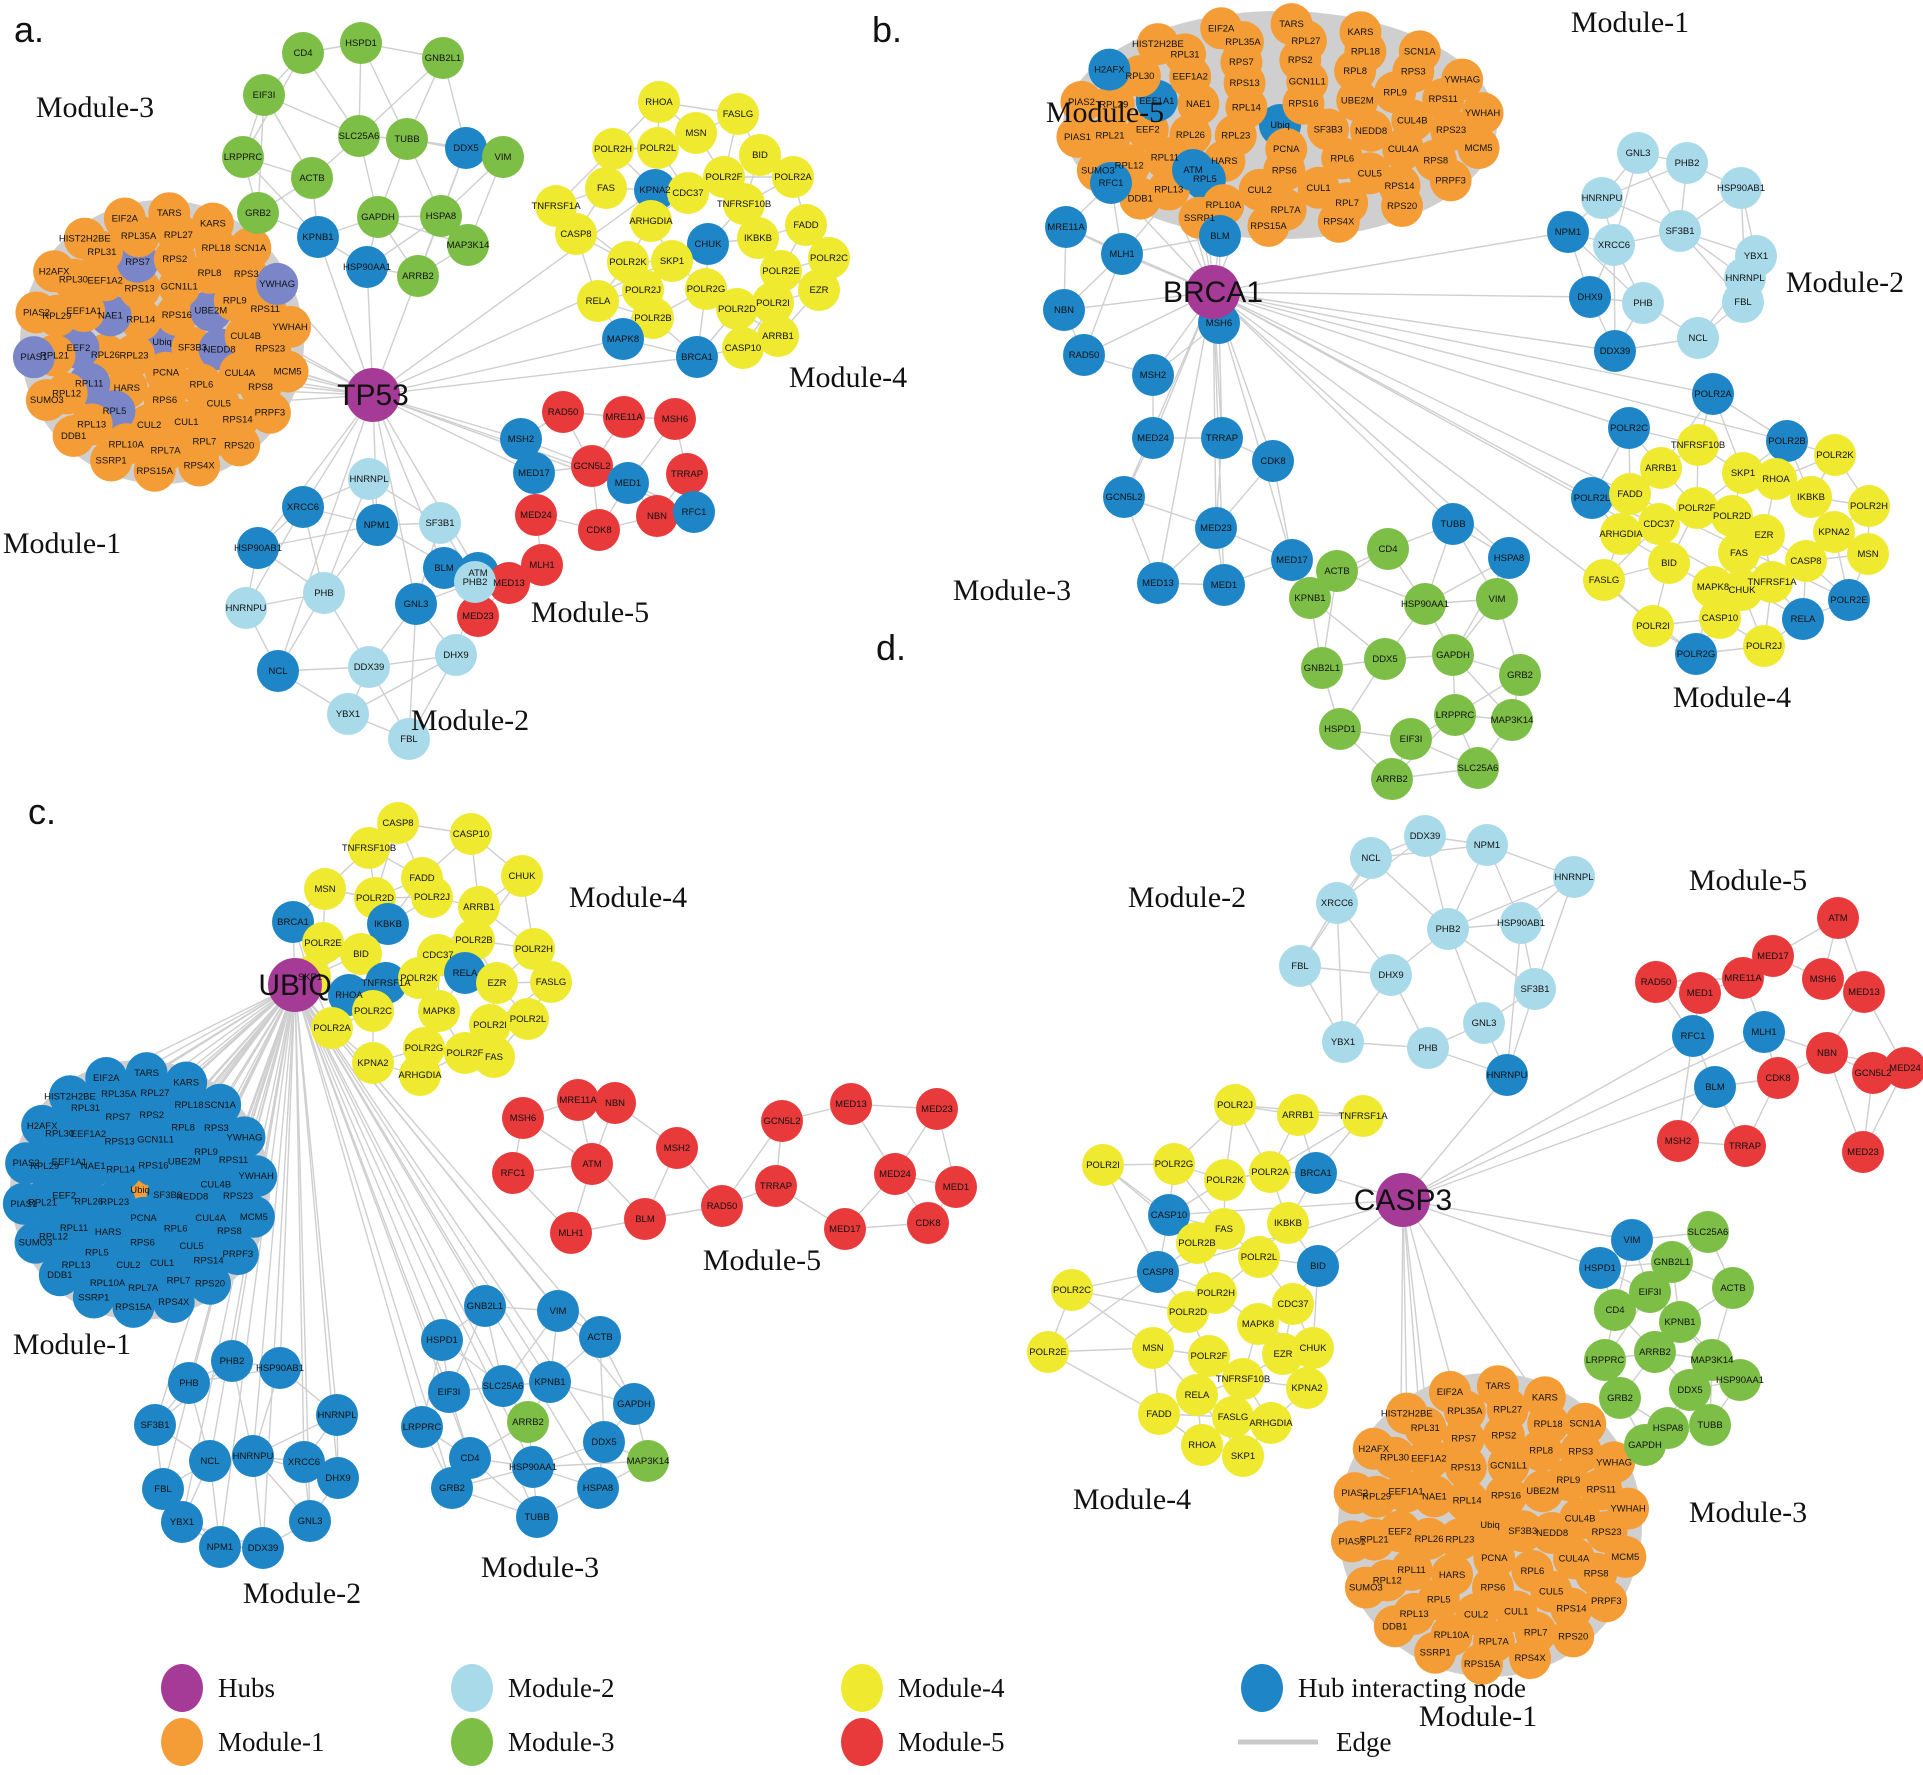 The width and height of the screenshot is (1923, 1775). Describe the element at coordinates (210, 1218) in the screenshot. I see `gene-node-label: CUL4A` at that location.